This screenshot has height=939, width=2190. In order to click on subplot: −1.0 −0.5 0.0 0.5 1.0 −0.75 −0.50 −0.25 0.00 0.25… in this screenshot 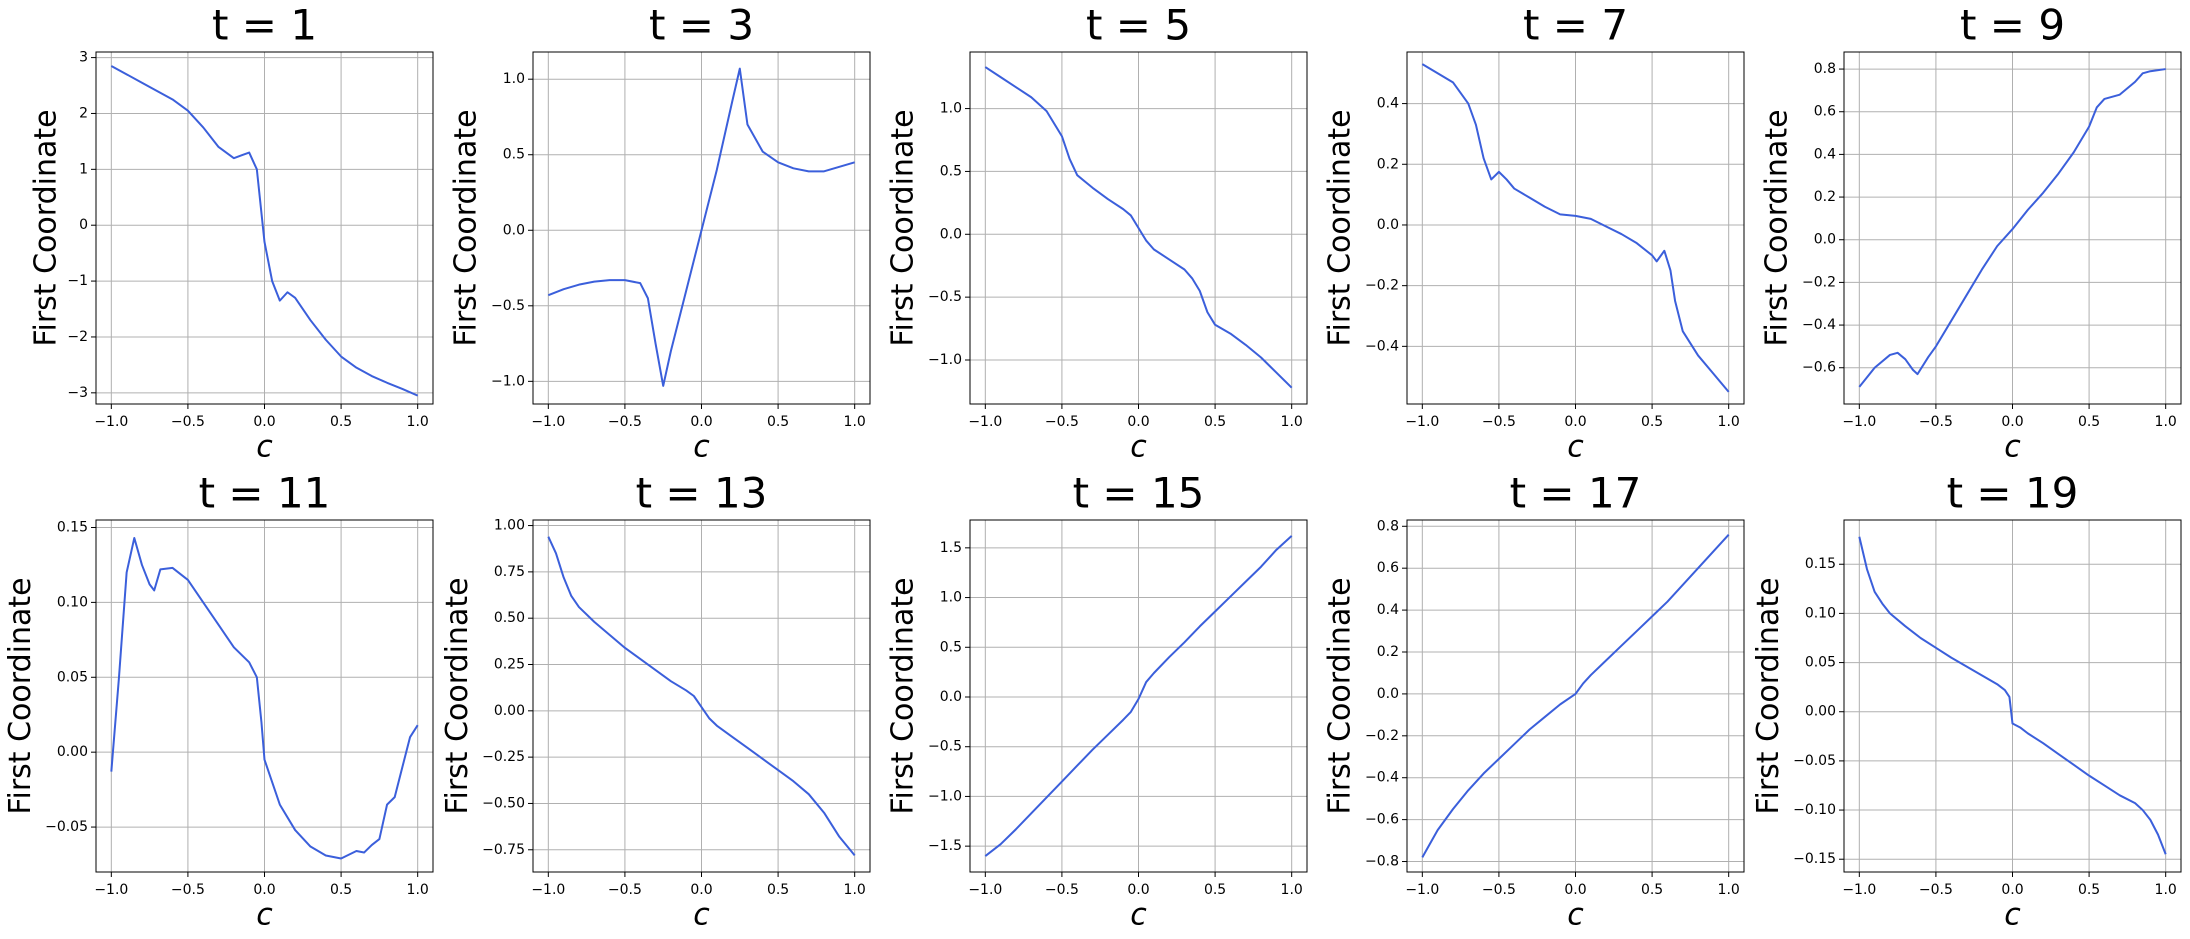, I will do `click(655, 701)`.